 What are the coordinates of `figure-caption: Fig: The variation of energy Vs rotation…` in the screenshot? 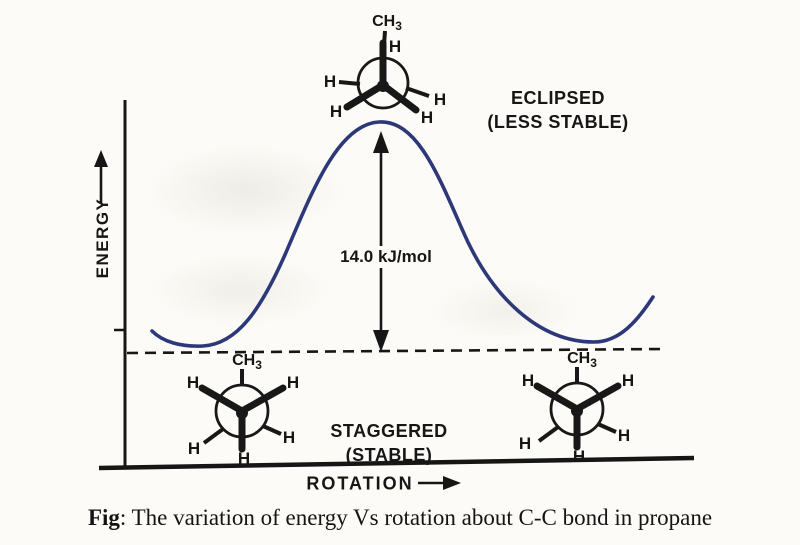 It's located at (400, 518).